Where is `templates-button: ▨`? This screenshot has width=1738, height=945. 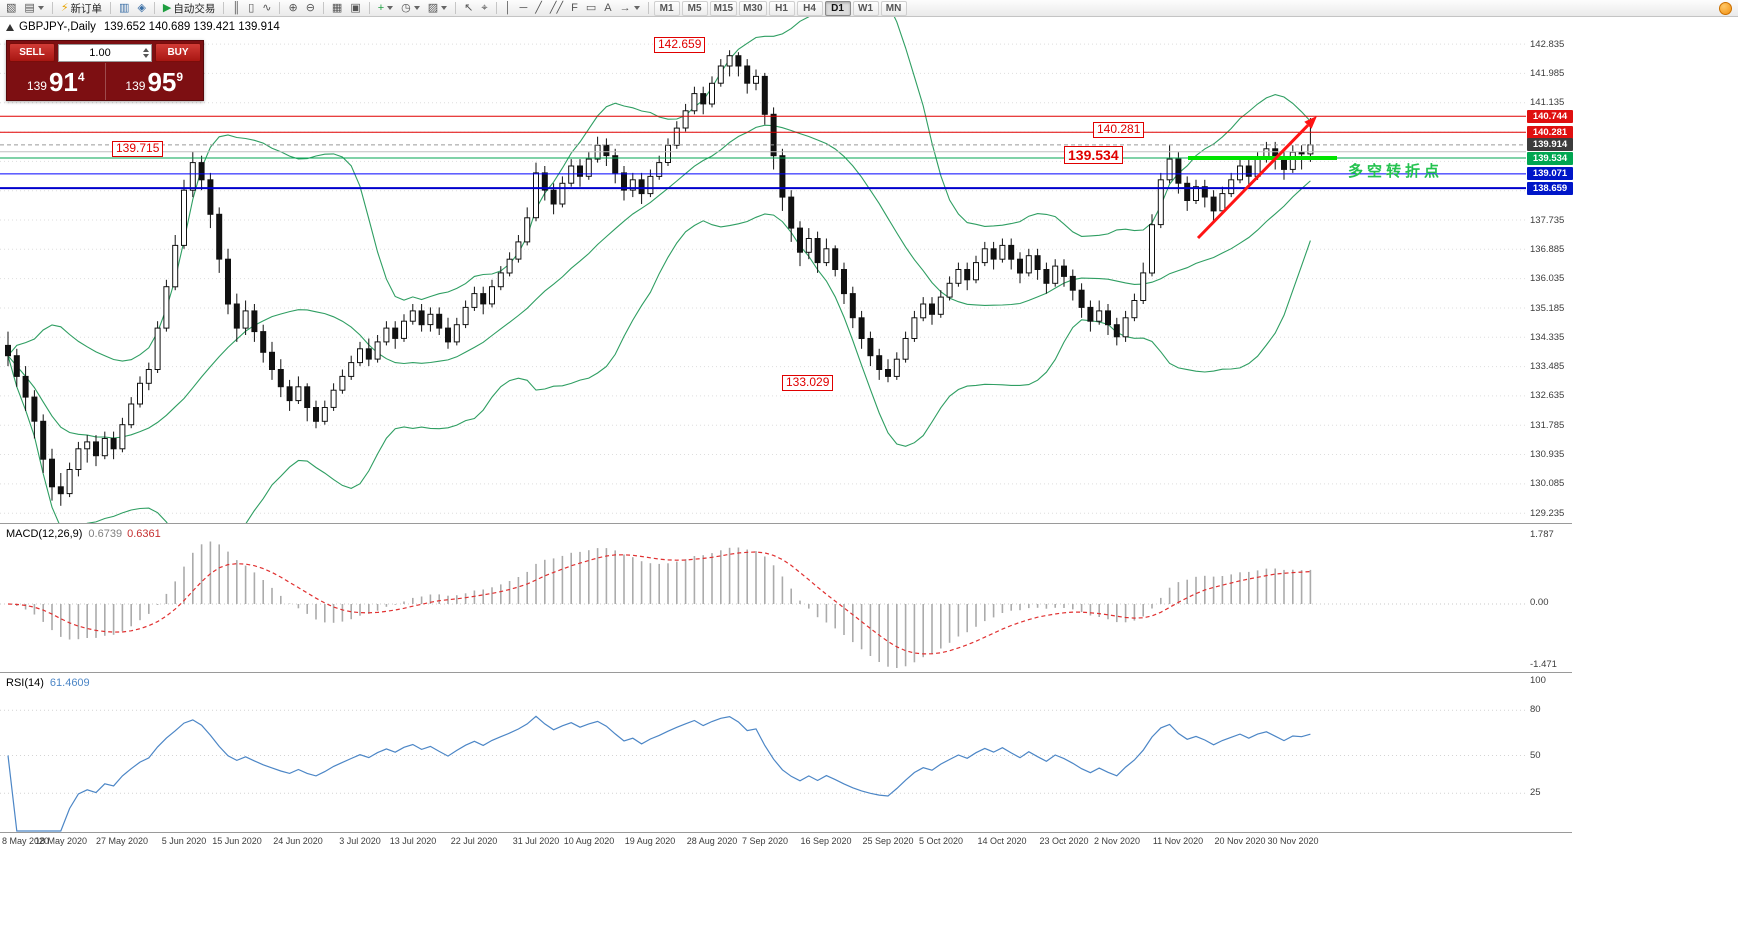
templates-button: ▨ is located at coordinates (437, 8).